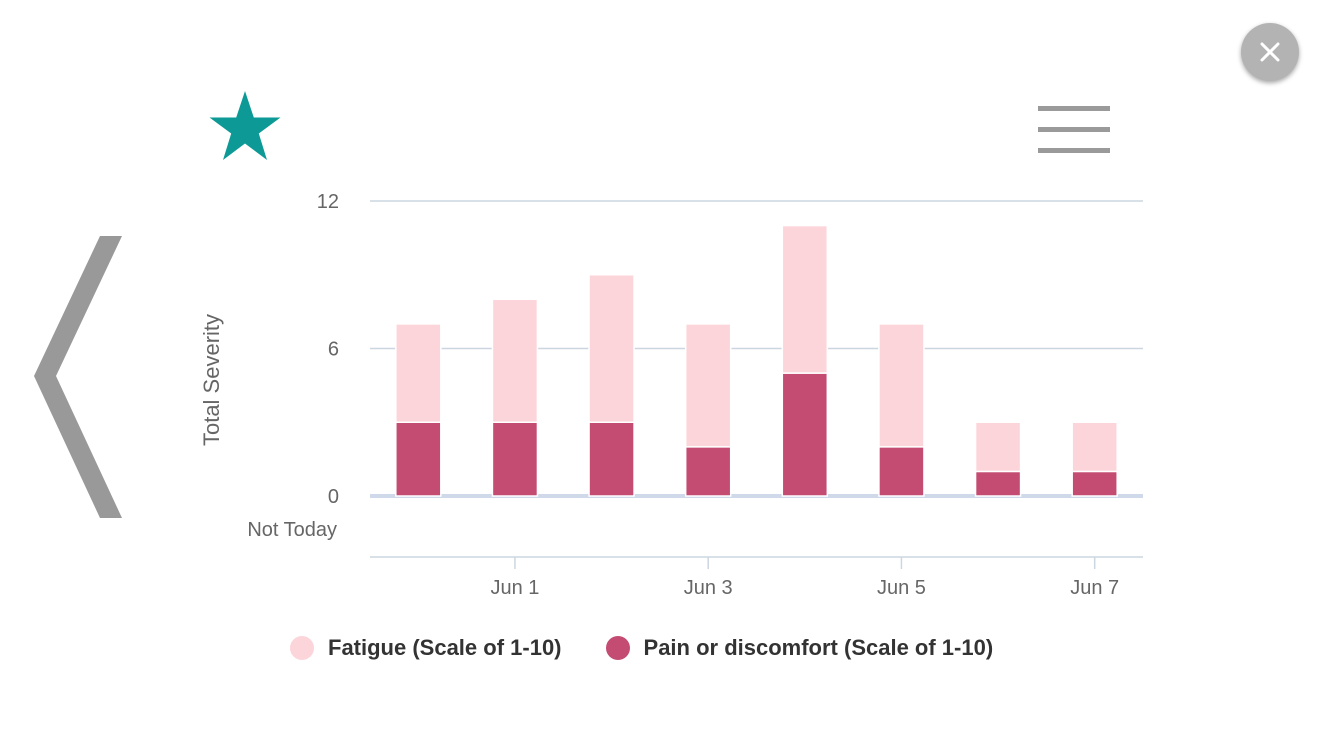 This screenshot has width=1334, height=750. I want to click on legend-swatch-pain, so click(617, 648).